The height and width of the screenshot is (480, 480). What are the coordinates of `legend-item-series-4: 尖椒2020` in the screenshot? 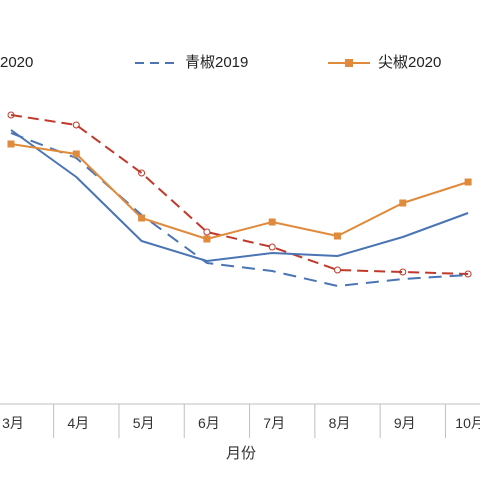 It's located at (383, 63).